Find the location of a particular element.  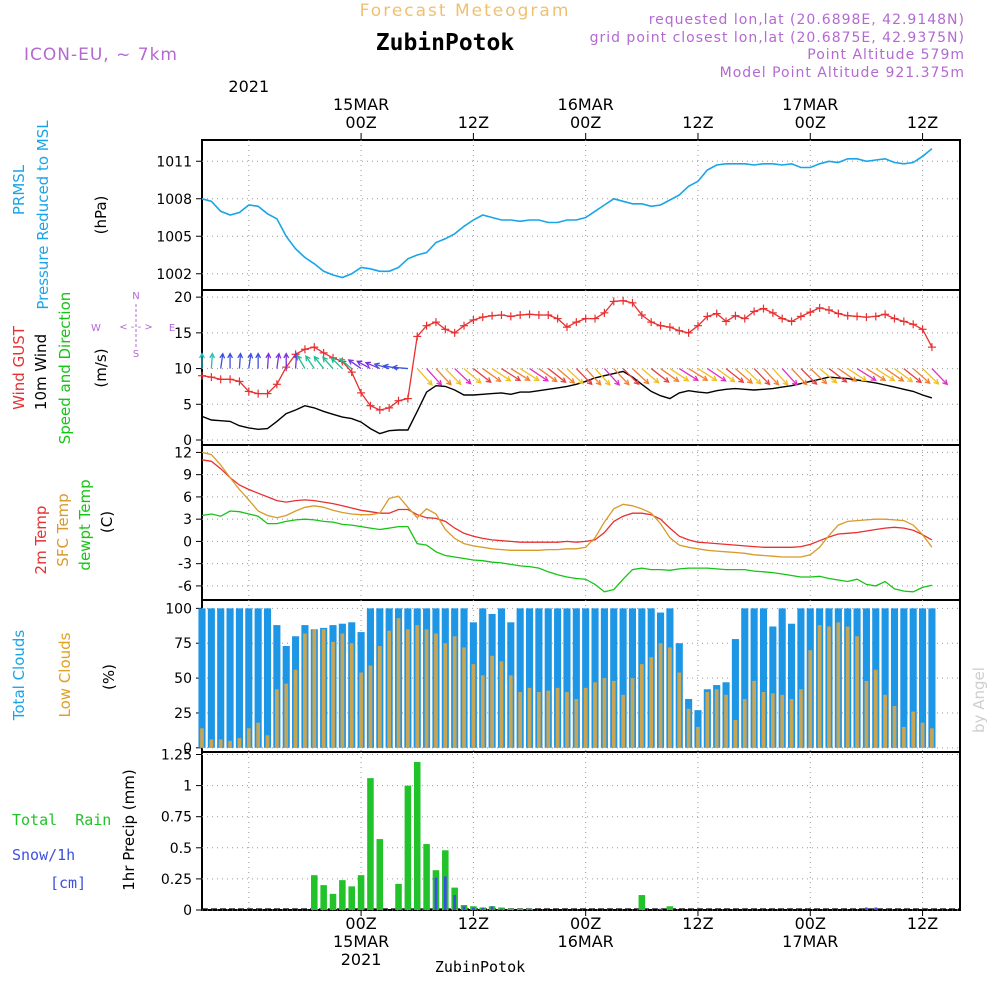

temp-dewpt-label: dewpt Temp is located at coordinates (85, 524).